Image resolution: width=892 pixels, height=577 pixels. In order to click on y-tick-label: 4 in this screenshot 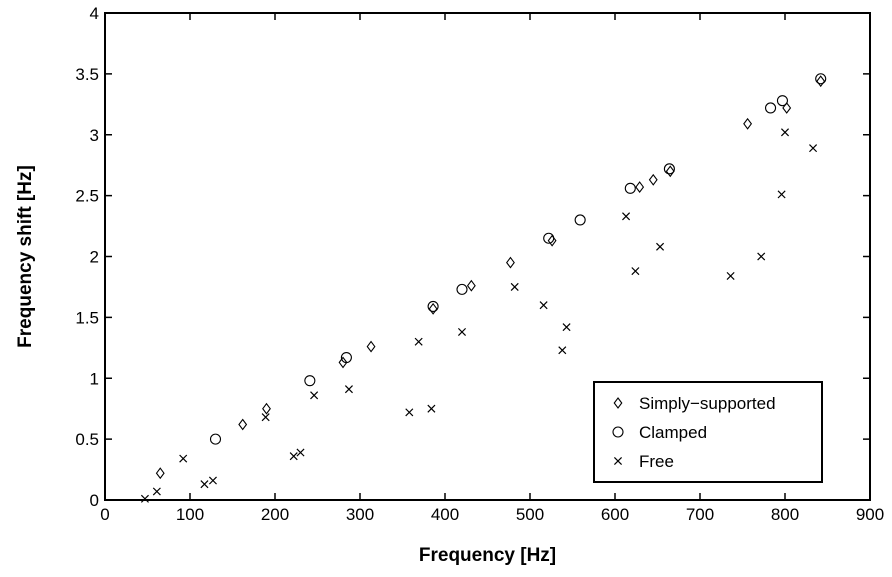, I will do `click(94, 13)`.